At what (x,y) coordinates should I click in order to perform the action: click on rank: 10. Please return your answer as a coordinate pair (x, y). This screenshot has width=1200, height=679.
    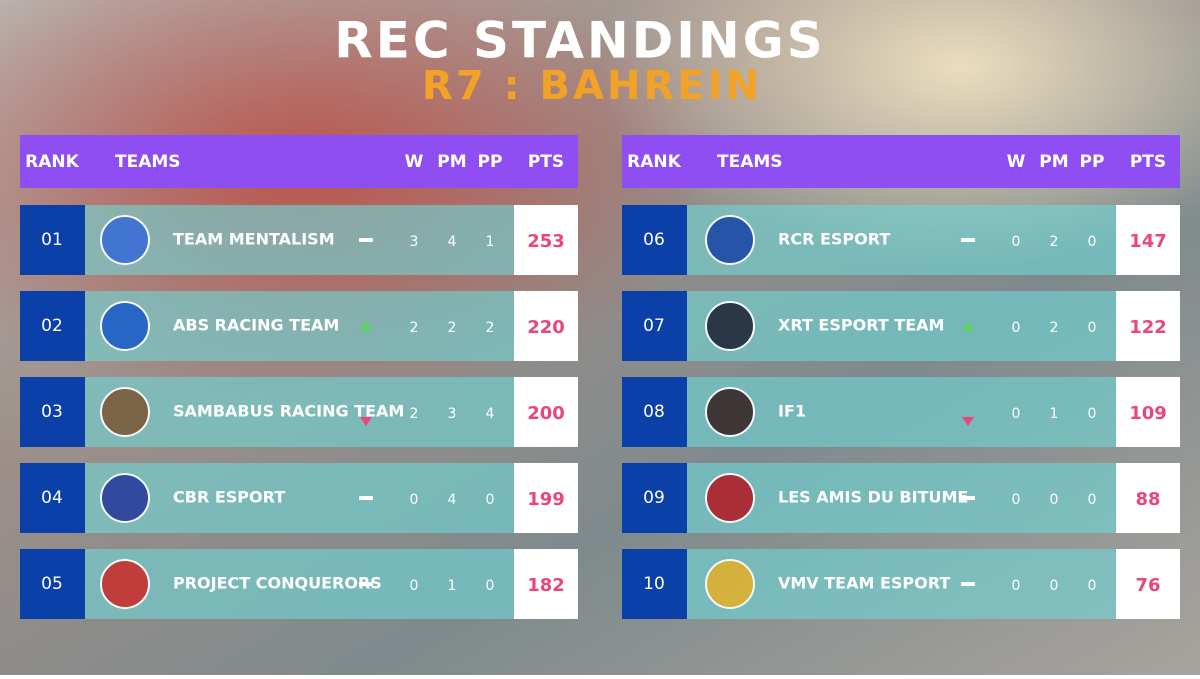
    Looking at the image, I should click on (654, 584).